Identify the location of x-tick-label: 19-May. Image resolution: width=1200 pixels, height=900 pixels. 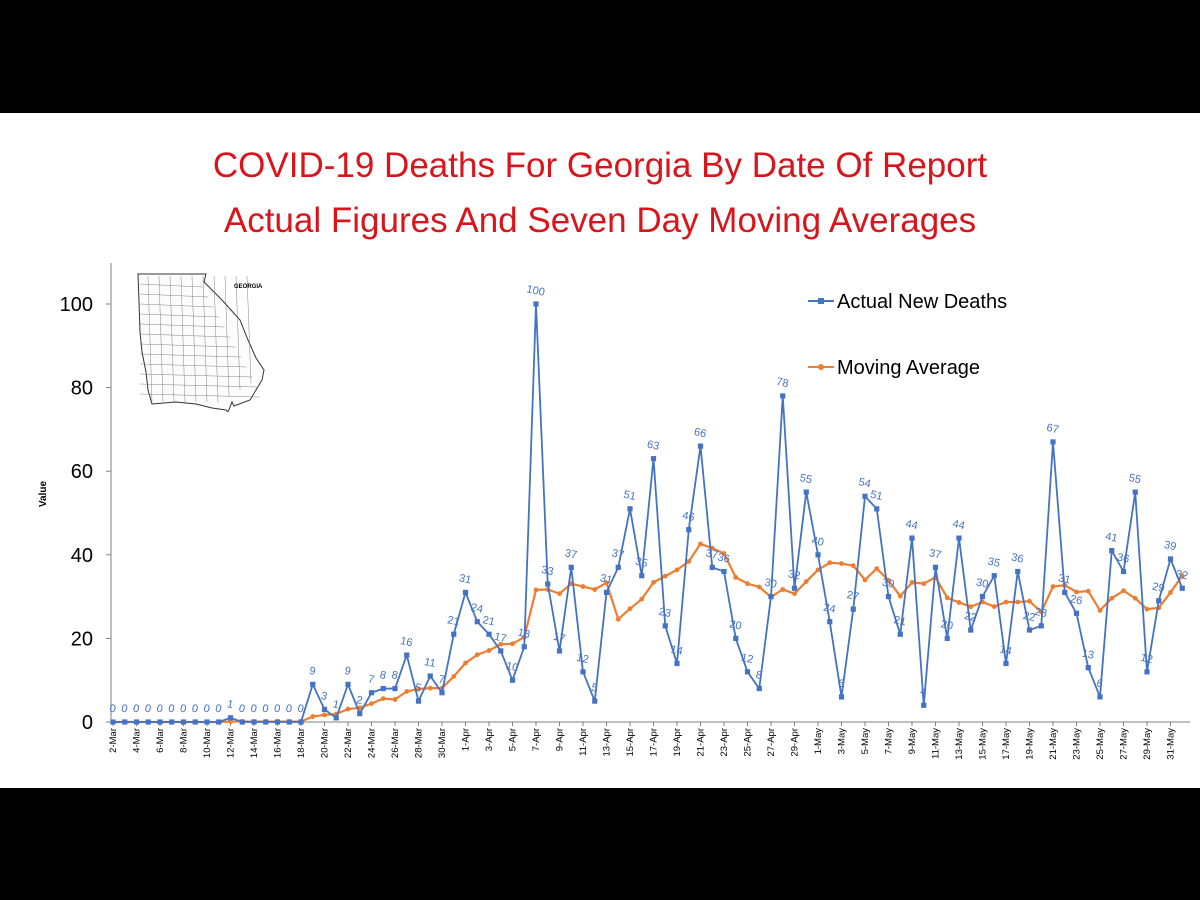
(1030, 744).